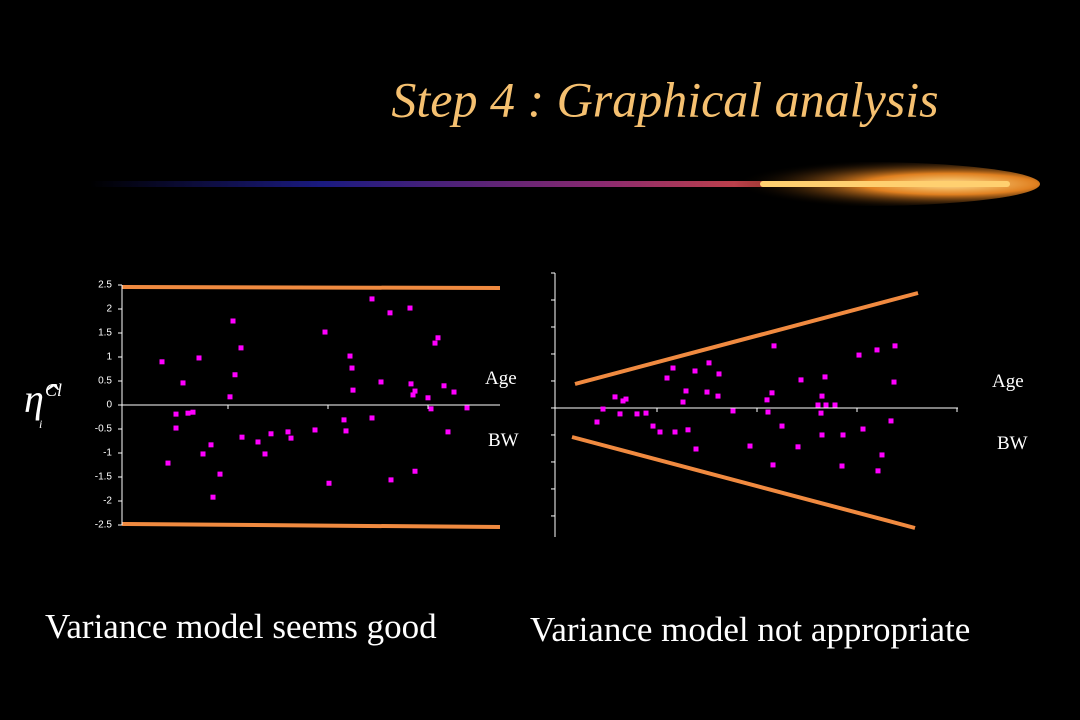  Describe the element at coordinates (105, 381) in the screenshot. I see `y-tick-label: 0.5` at that location.